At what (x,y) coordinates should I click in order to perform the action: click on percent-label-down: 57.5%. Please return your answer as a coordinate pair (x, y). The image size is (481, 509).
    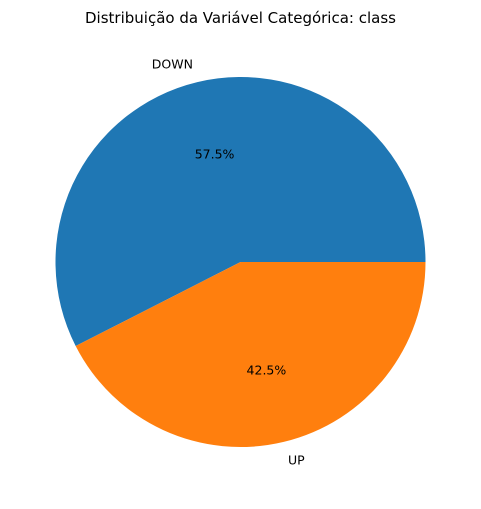
    Looking at the image, I should click on (215, 154).